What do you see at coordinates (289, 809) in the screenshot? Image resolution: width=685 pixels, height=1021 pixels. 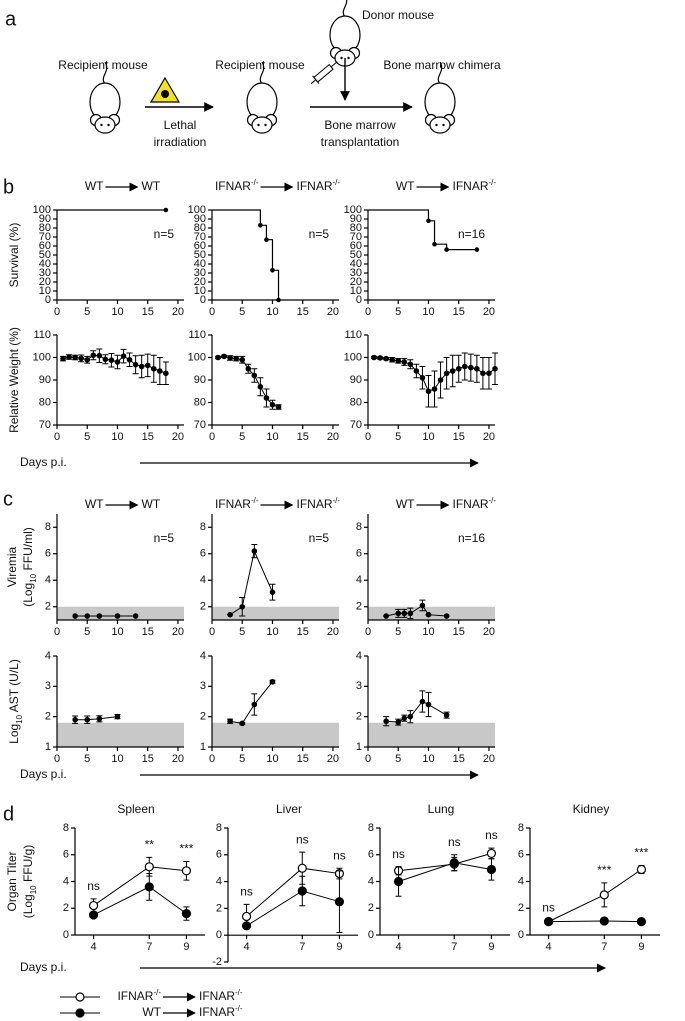 I see `chart-title: Liver` at bounding box center [289, 809].